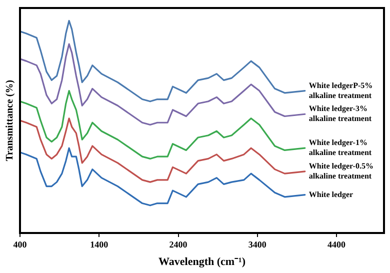 The width and height of the screenshot is (390, 273). What do you see at coordinates (340, 148) in the screenshot?
I see `series-label: White ledger-1% alkaline treatment` at bounding box center [340, 148].